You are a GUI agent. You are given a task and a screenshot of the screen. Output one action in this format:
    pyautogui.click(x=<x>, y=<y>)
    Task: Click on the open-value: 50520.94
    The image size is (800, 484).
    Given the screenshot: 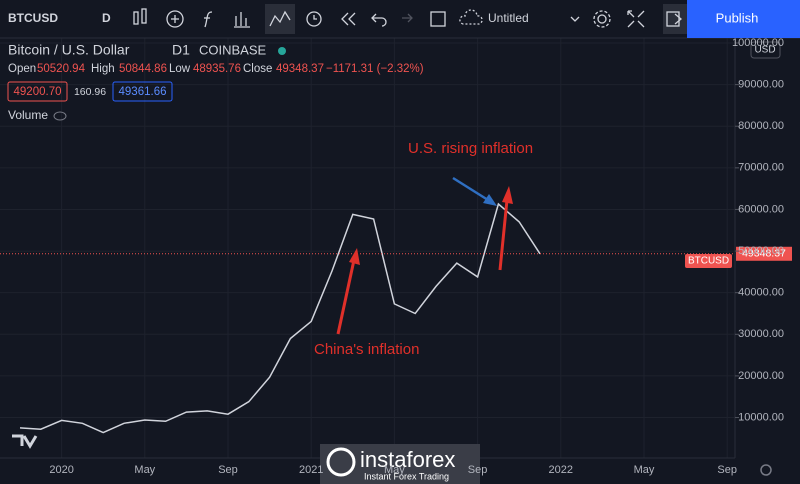 What is the action you would take?
    pyautogui.click(x=61, y=69)
    